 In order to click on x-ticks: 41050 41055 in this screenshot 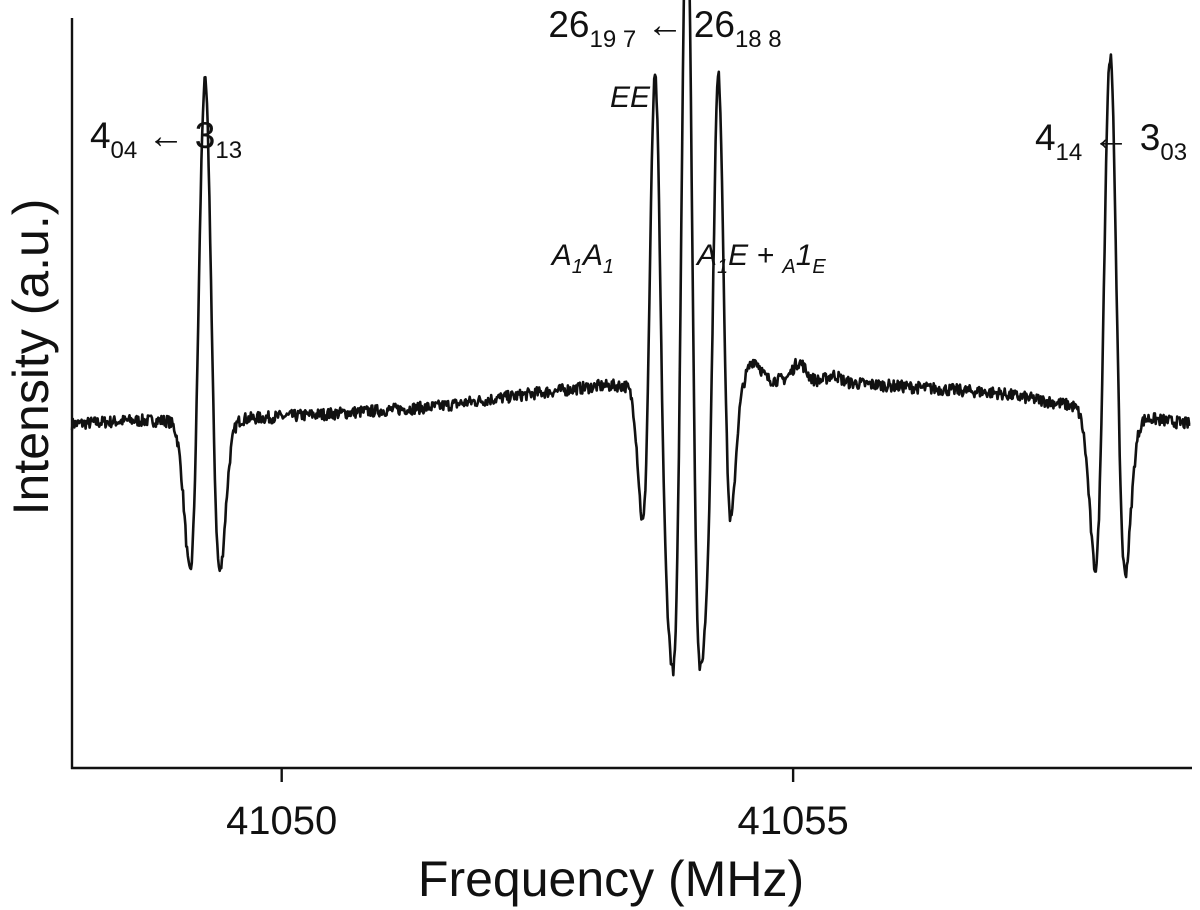, I will do `click(537, 805)`.